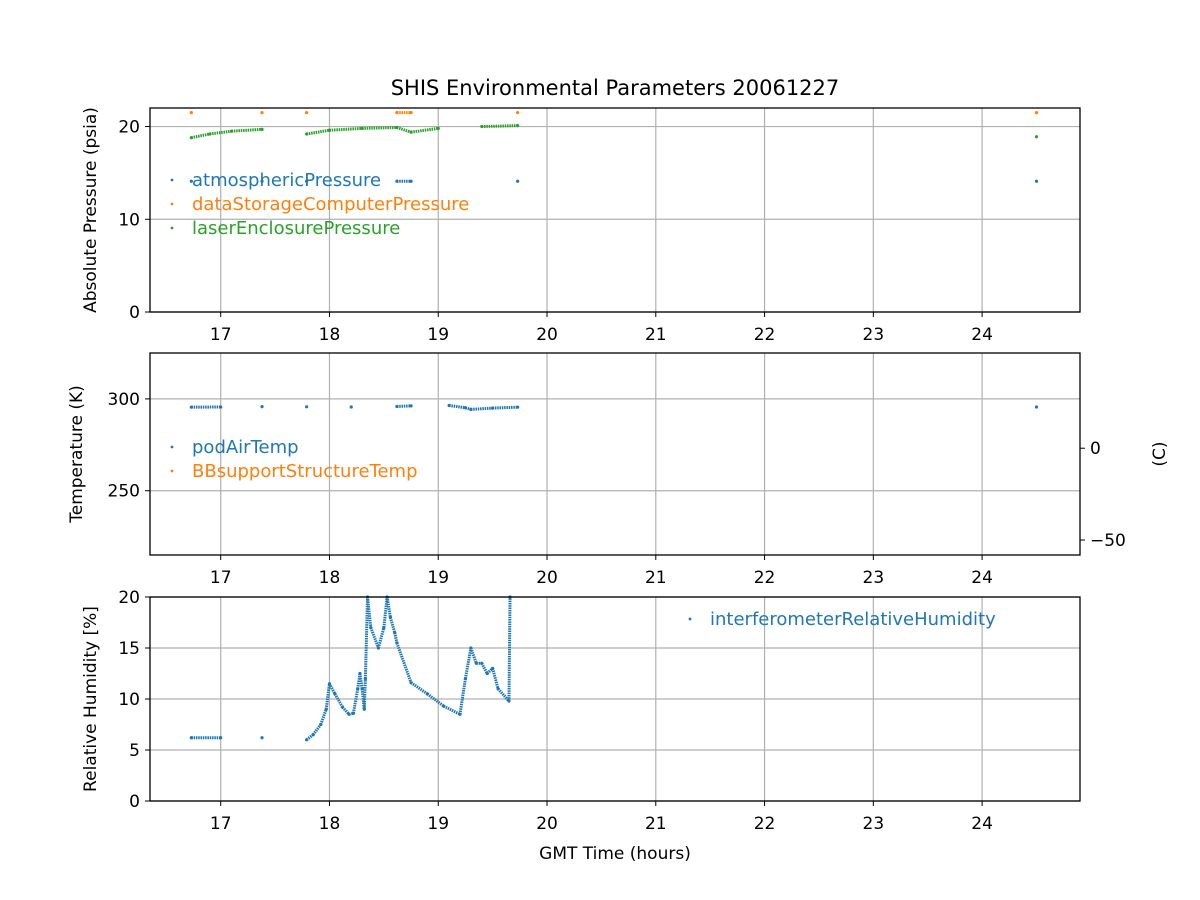 The width and height of the screenshot is (1200, 900). Describe the element at coordinates (614, 132) in the screenshot. I see `series-laserEnclosurePressure` at that location.